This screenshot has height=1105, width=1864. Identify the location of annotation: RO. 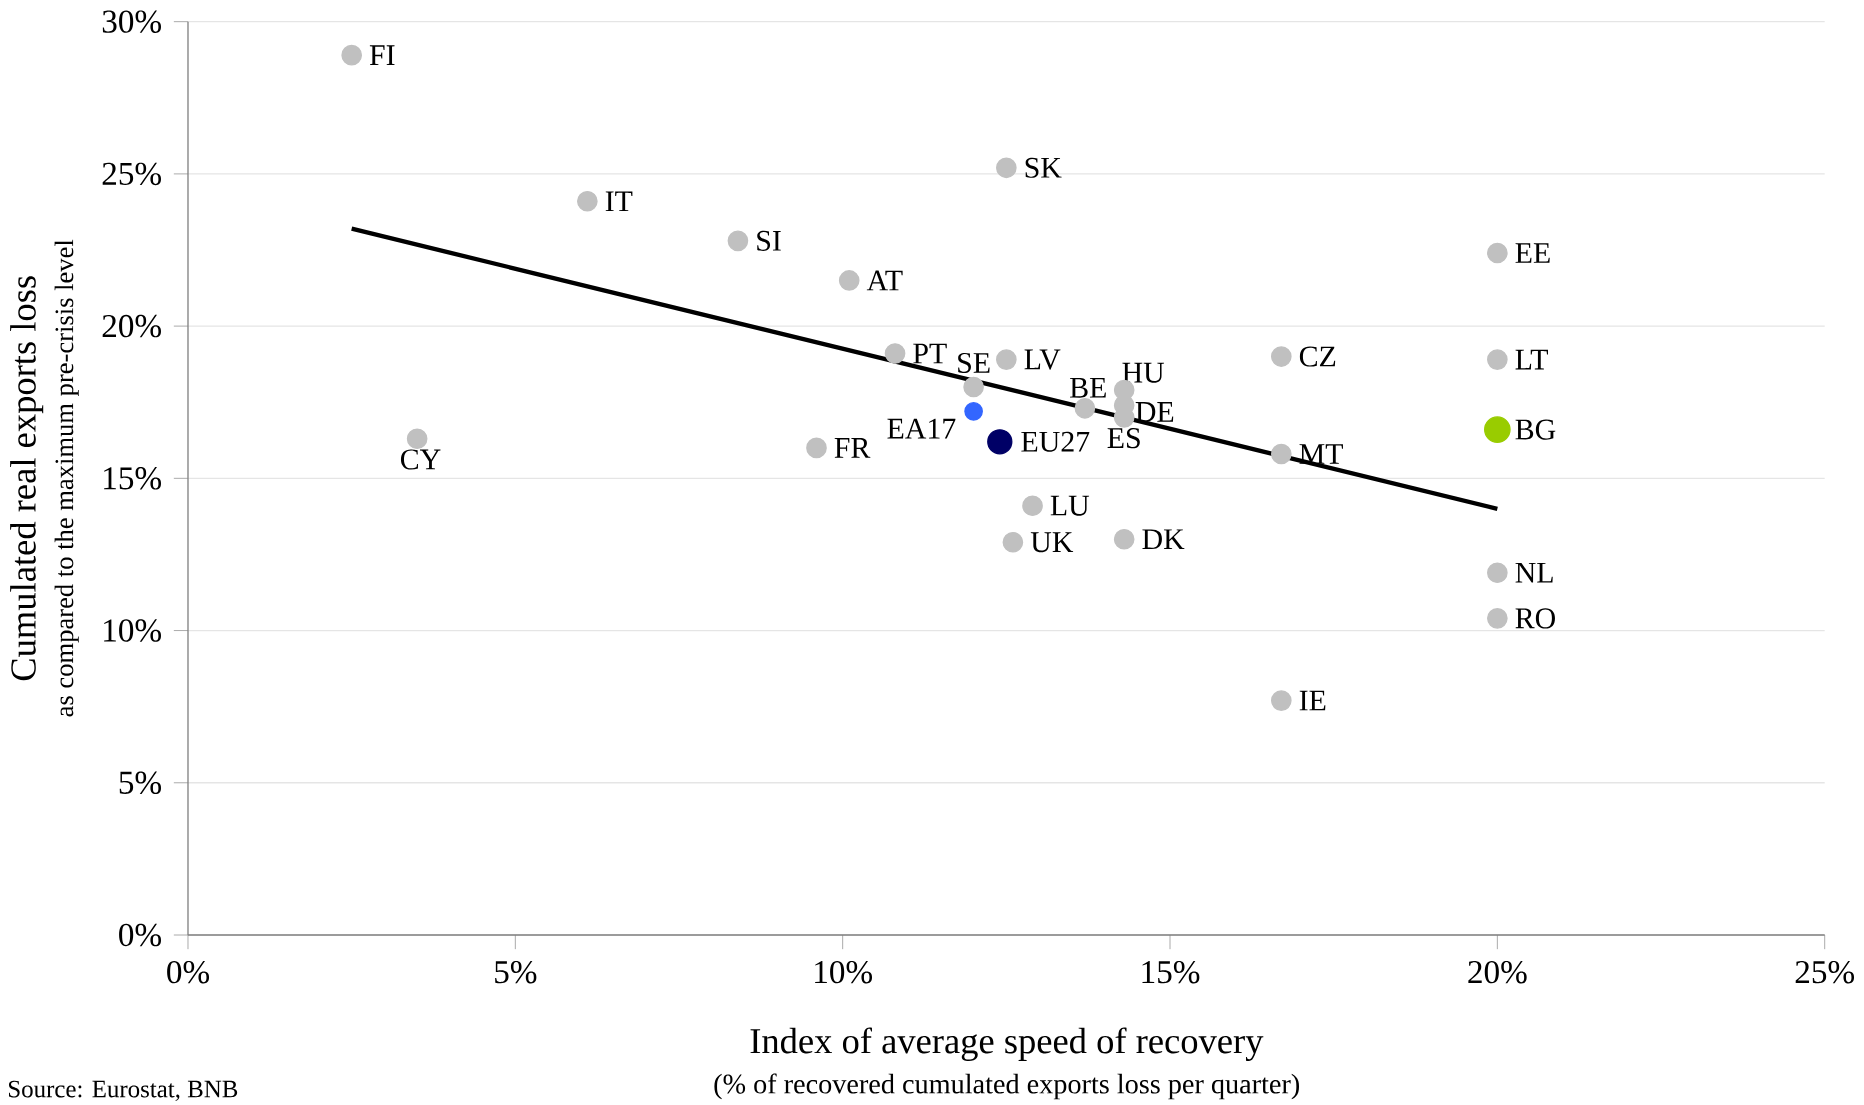
(1535, 618).